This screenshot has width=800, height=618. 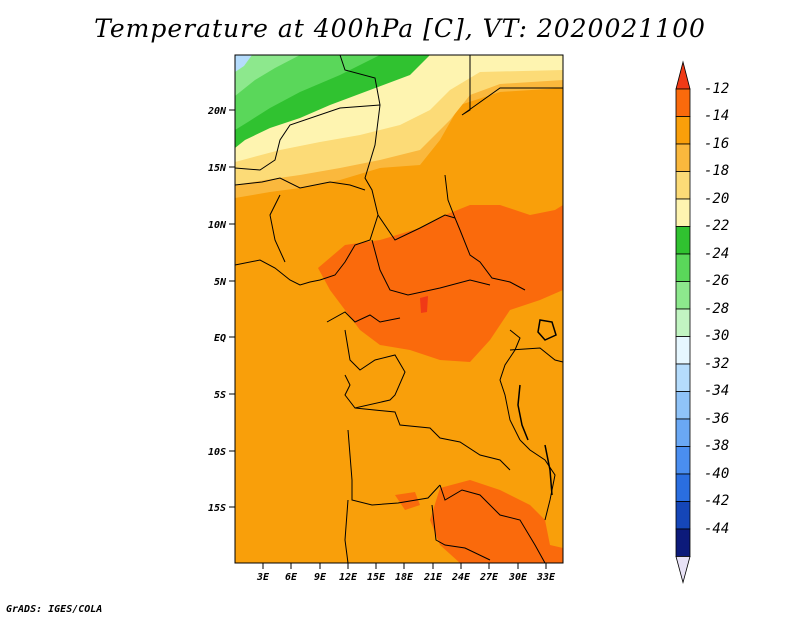 I want to click on lon-label: 24E, so click(x=461, y=577).